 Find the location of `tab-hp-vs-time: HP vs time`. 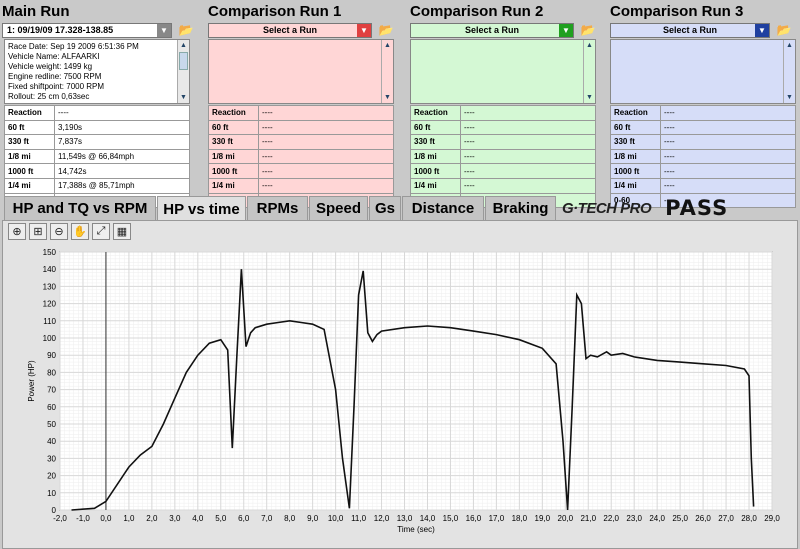

tab-hp-vs-time: HP vs time is located at coordinates (201, 208).